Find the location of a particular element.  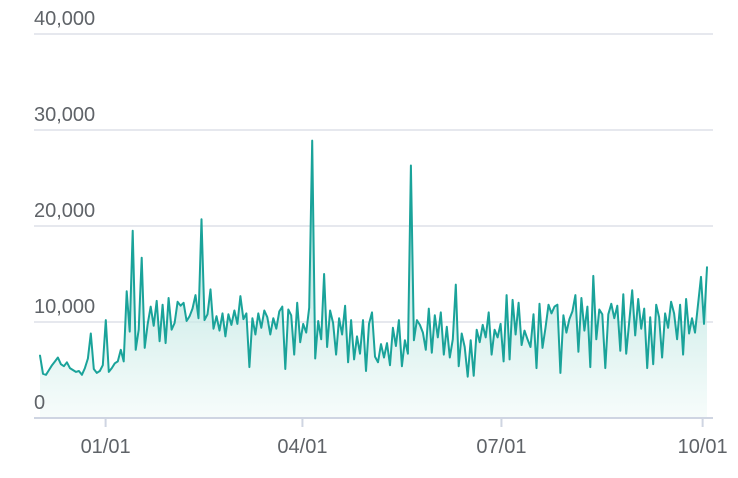

x-tick-label: 10/01 is located at coordinates (703, 447).